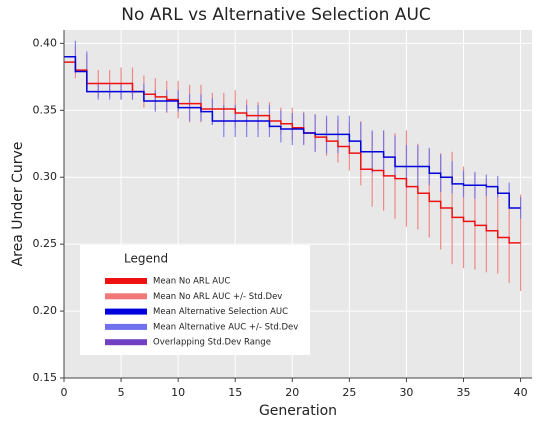 This screenshot has height=423, width=552. I want to click on x-tick-label: 35, so click(464, 392).